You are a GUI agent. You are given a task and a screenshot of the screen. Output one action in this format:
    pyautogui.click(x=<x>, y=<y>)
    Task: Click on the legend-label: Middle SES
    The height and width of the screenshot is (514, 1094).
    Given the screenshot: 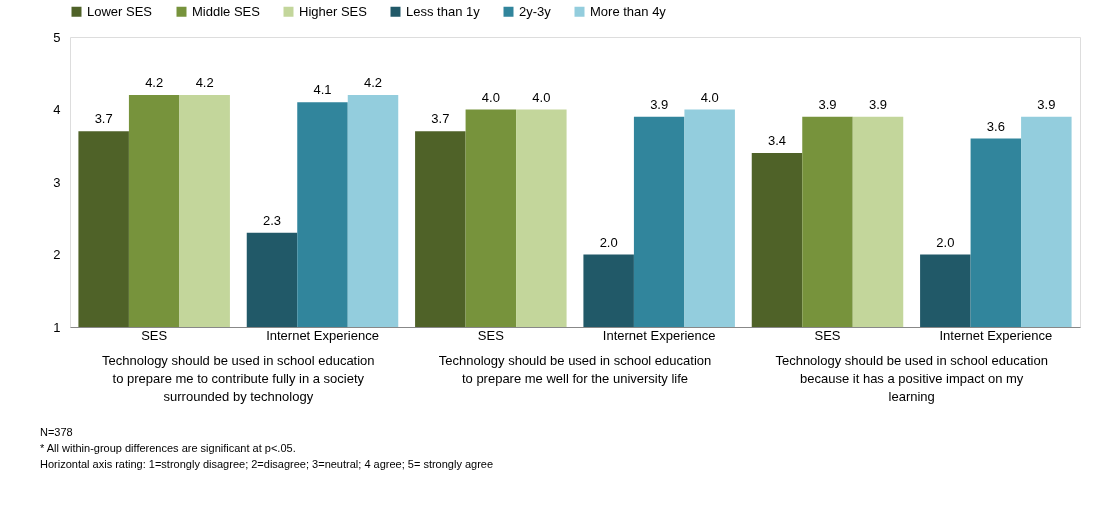 What is the action you would take?
    pyautogui.click(x=226, y=11)
    